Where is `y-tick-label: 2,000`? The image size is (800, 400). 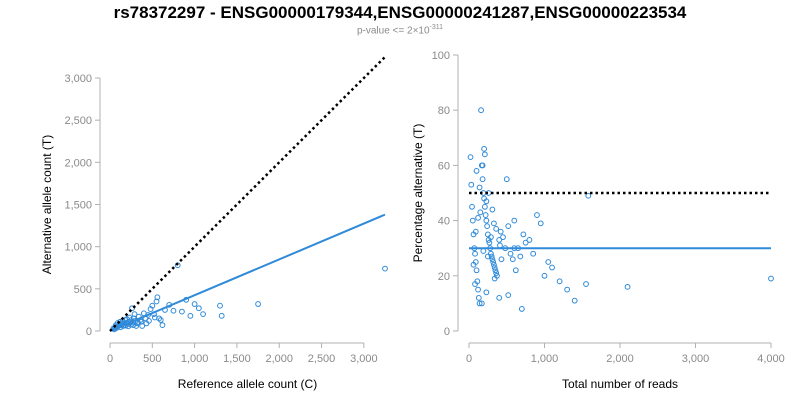 y-tick-label: 2,000 is located at coordinates (78, 163).